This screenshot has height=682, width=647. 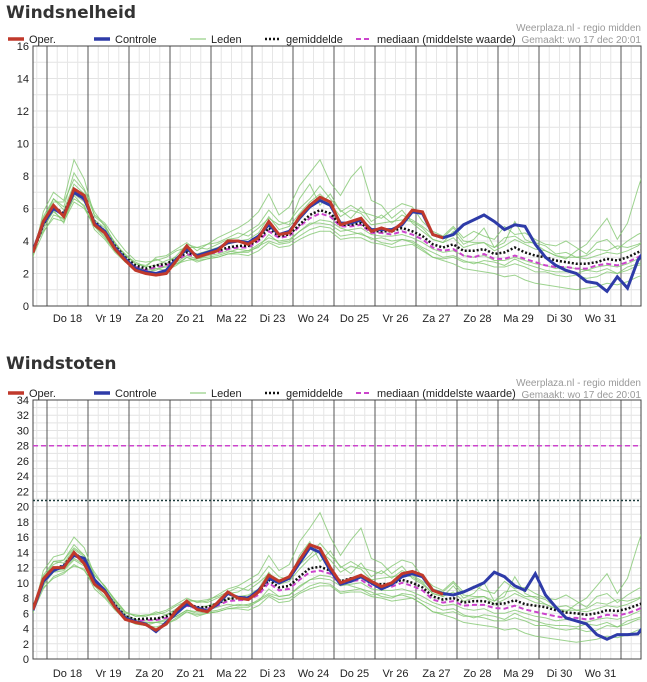 What do you see at coordinates (23, 508) in the screenshot?
I see `y-tick-label: 20` at bounding box center [23, 508].